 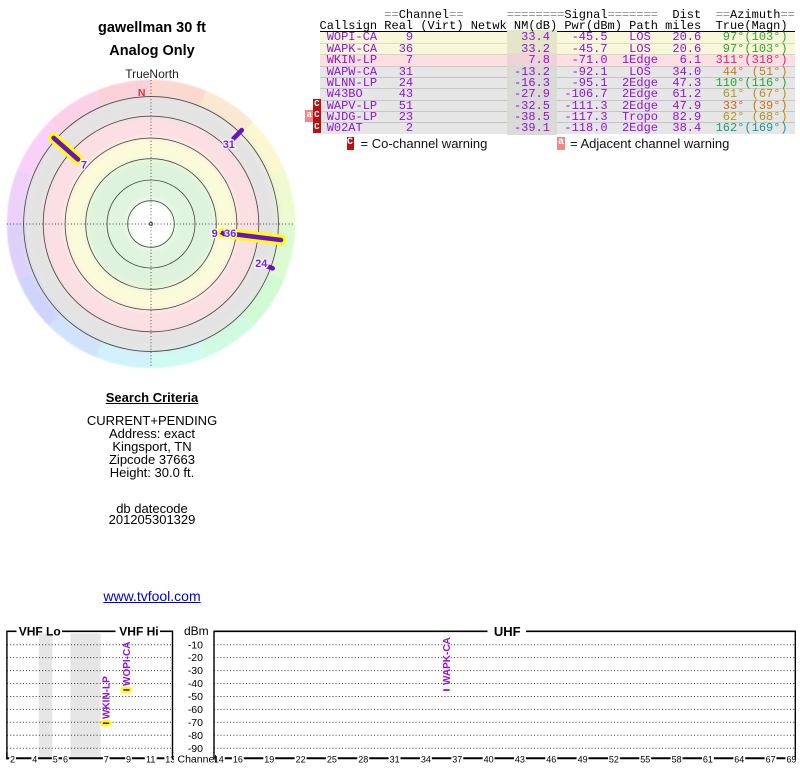 I want to click on svg-text: -40, so click(x=195, y=684).